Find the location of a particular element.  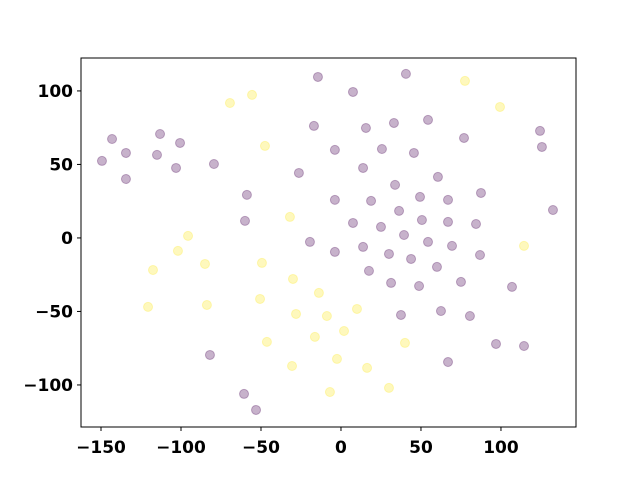

y-tick-label: −100 is located at coordinates (48, 386).